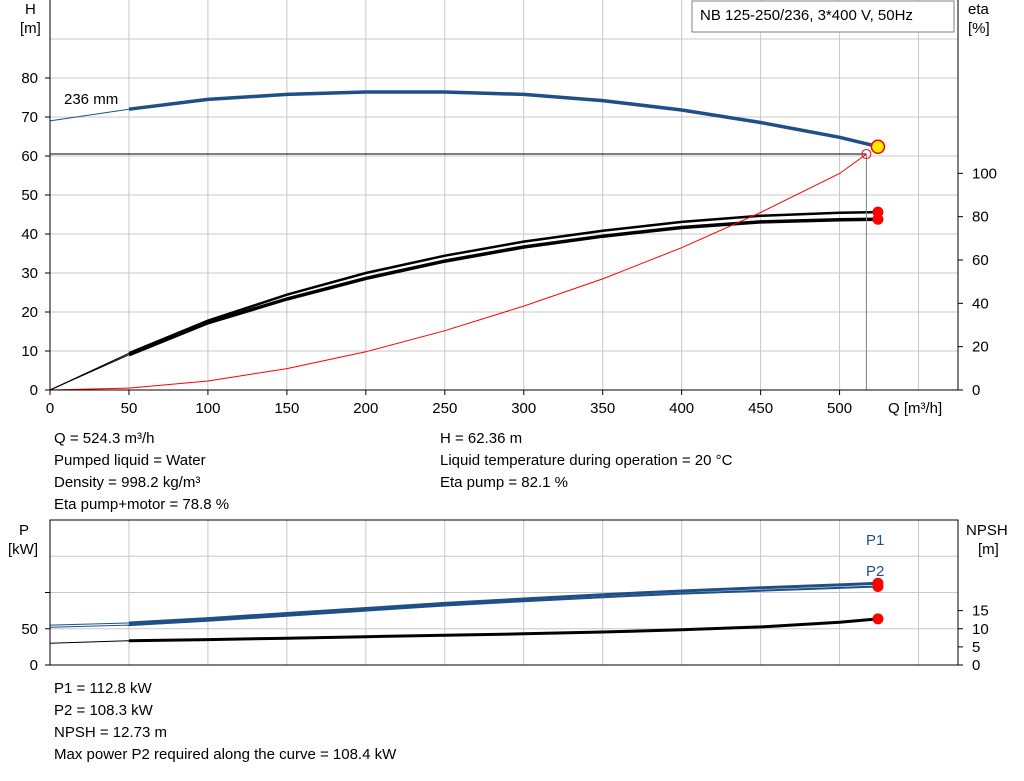 The width and height of the screenshot is (1024, 781). What do you see at coordinates (980, 611) in the screenshot?
I see `npsh-tick-label: 15` at bounding box center [980, 611].